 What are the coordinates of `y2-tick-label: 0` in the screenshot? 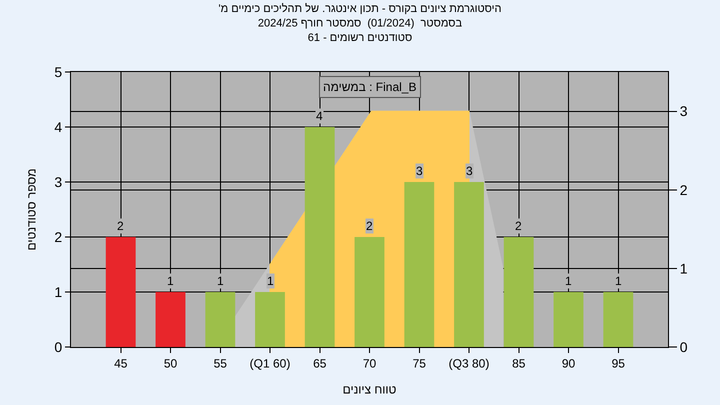 It's located at (684, 346).